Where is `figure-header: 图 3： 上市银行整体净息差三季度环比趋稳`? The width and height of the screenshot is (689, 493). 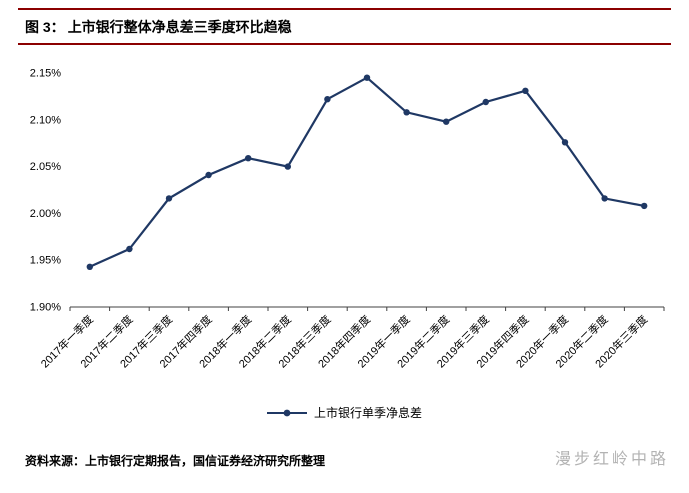 figure-header: 图 3： 上市银行整体净息差三季度环比趋稳 is located at coordinates (344, 26).